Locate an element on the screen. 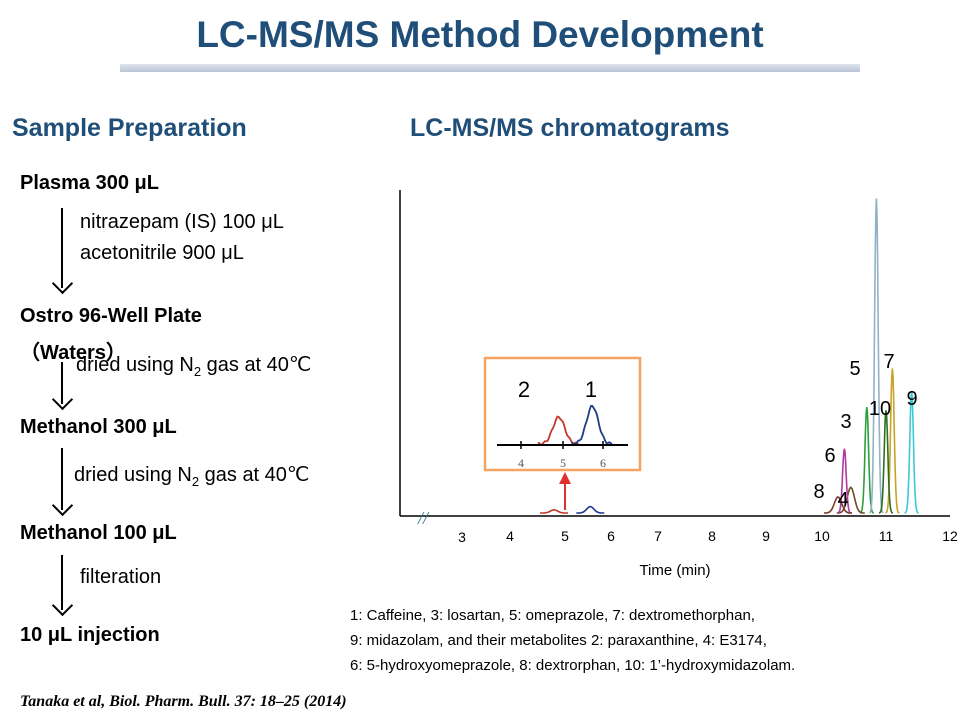 The width and height of the screenshot is (960, 720). x-tick-label: 6 is located at coordinates (611, 536).